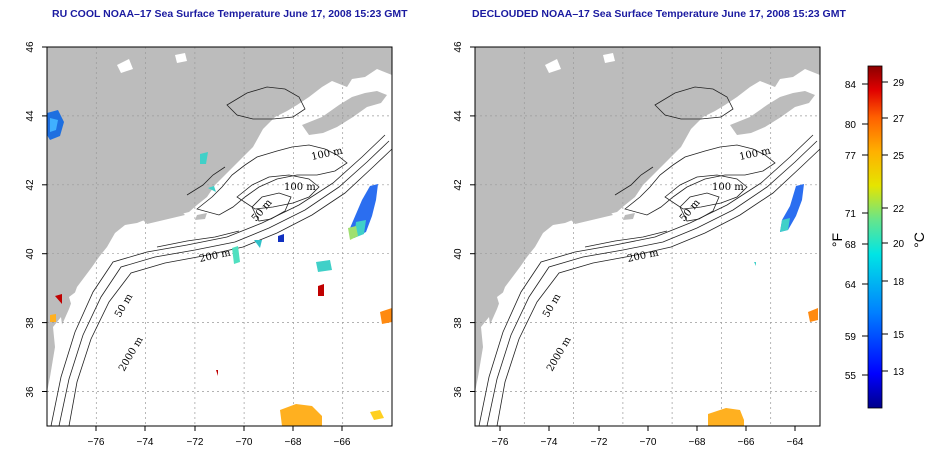  I want to click on fahrenheit-tick: 80, so click(851, 125).